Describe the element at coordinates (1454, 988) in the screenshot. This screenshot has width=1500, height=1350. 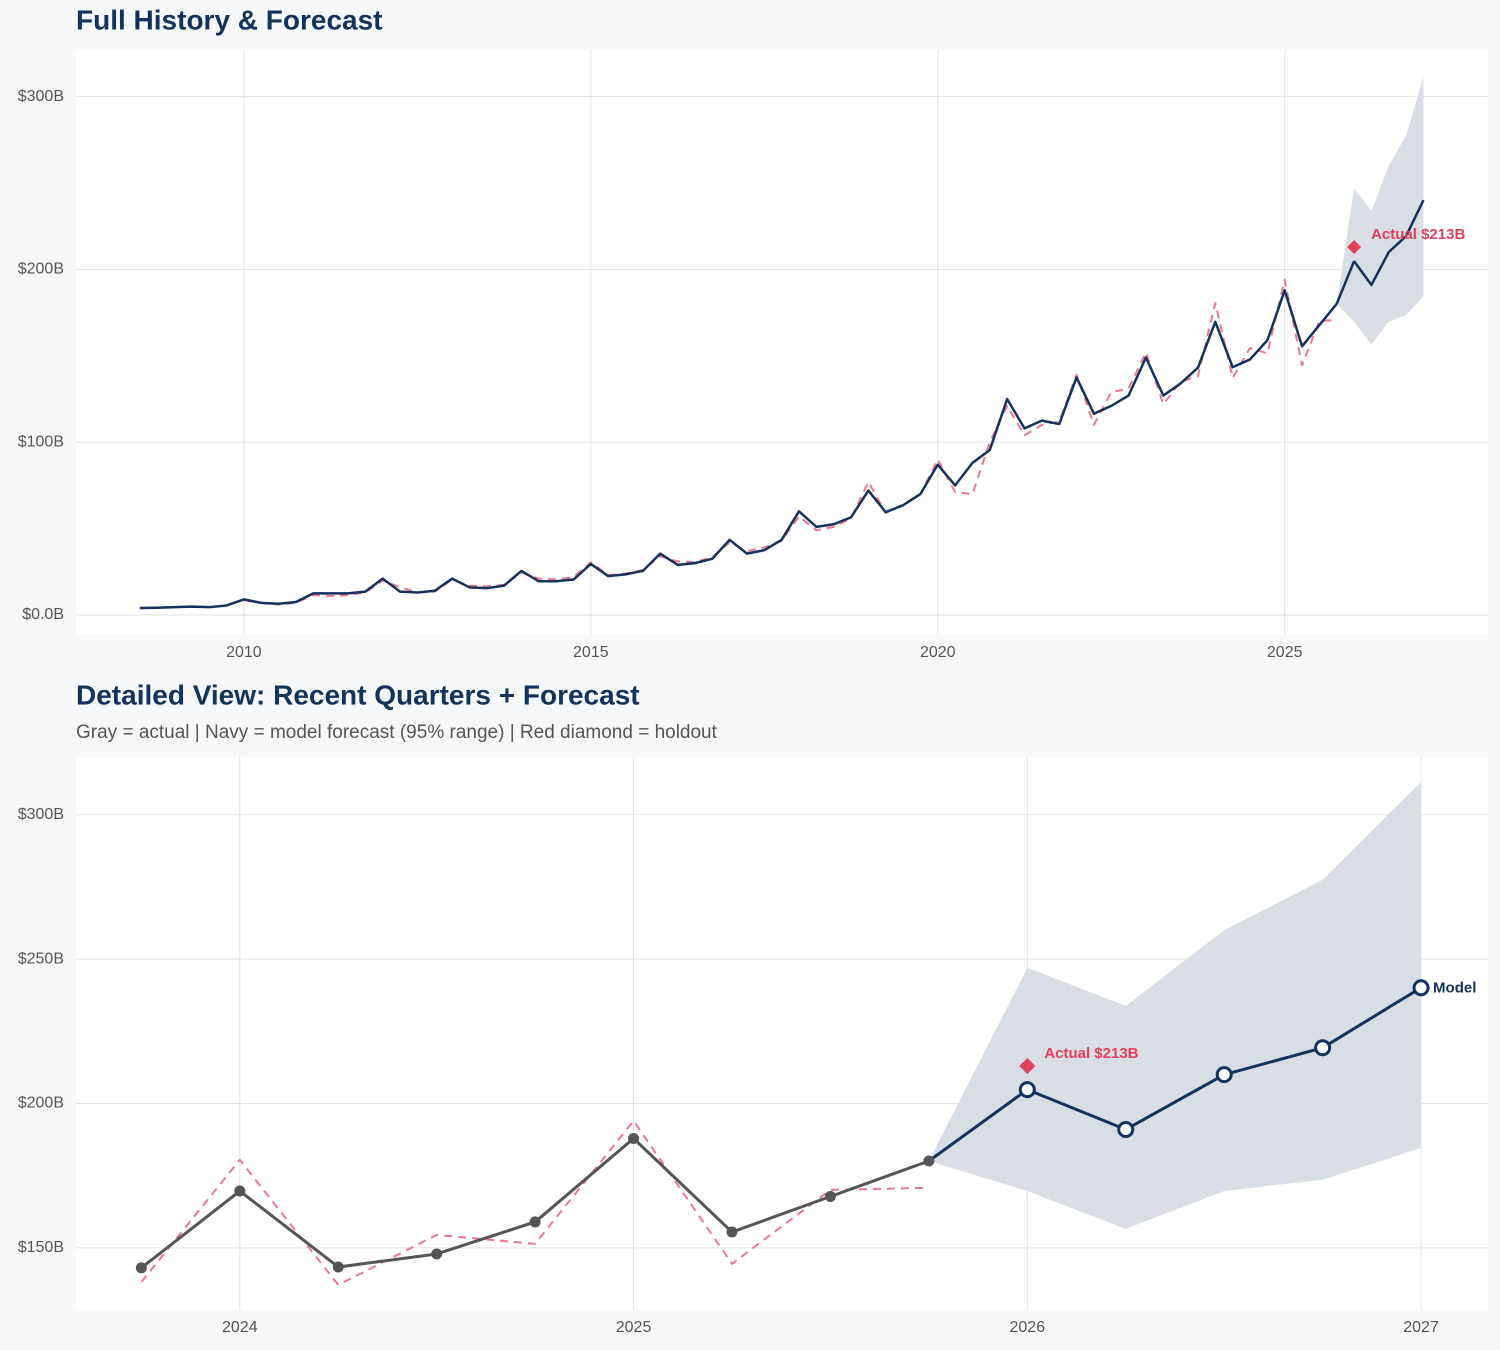
I see `series-end-label: Model` at that location.